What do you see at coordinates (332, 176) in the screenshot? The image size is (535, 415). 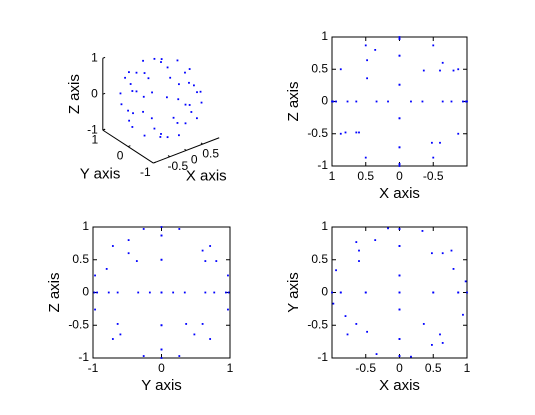 I see `x-tick-label: 1` at bounding box center [332, 176].